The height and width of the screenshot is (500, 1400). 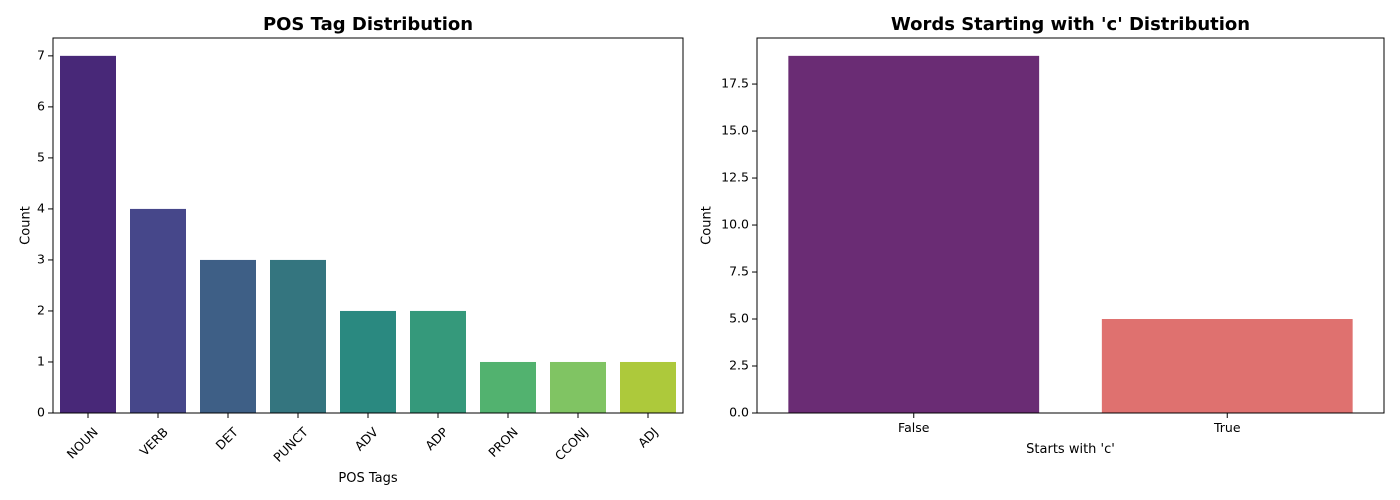 I want to click on y-tick-label: 0.0, so click(x=739, y=412).